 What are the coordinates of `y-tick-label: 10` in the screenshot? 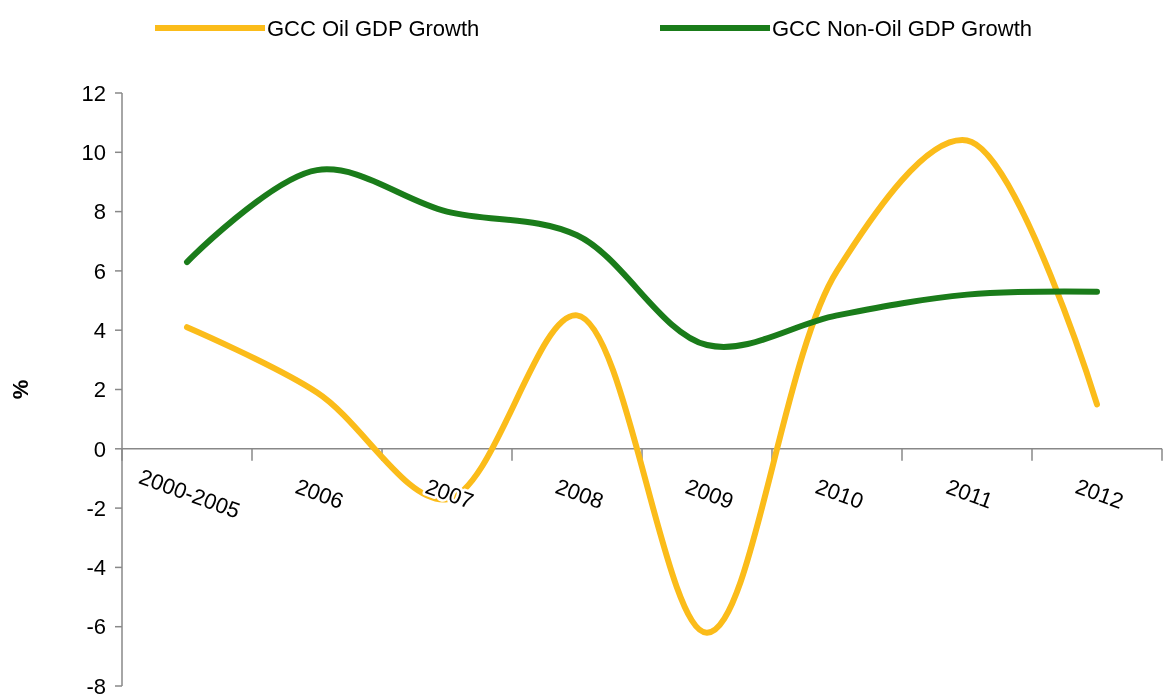 It's located at (93, 152).